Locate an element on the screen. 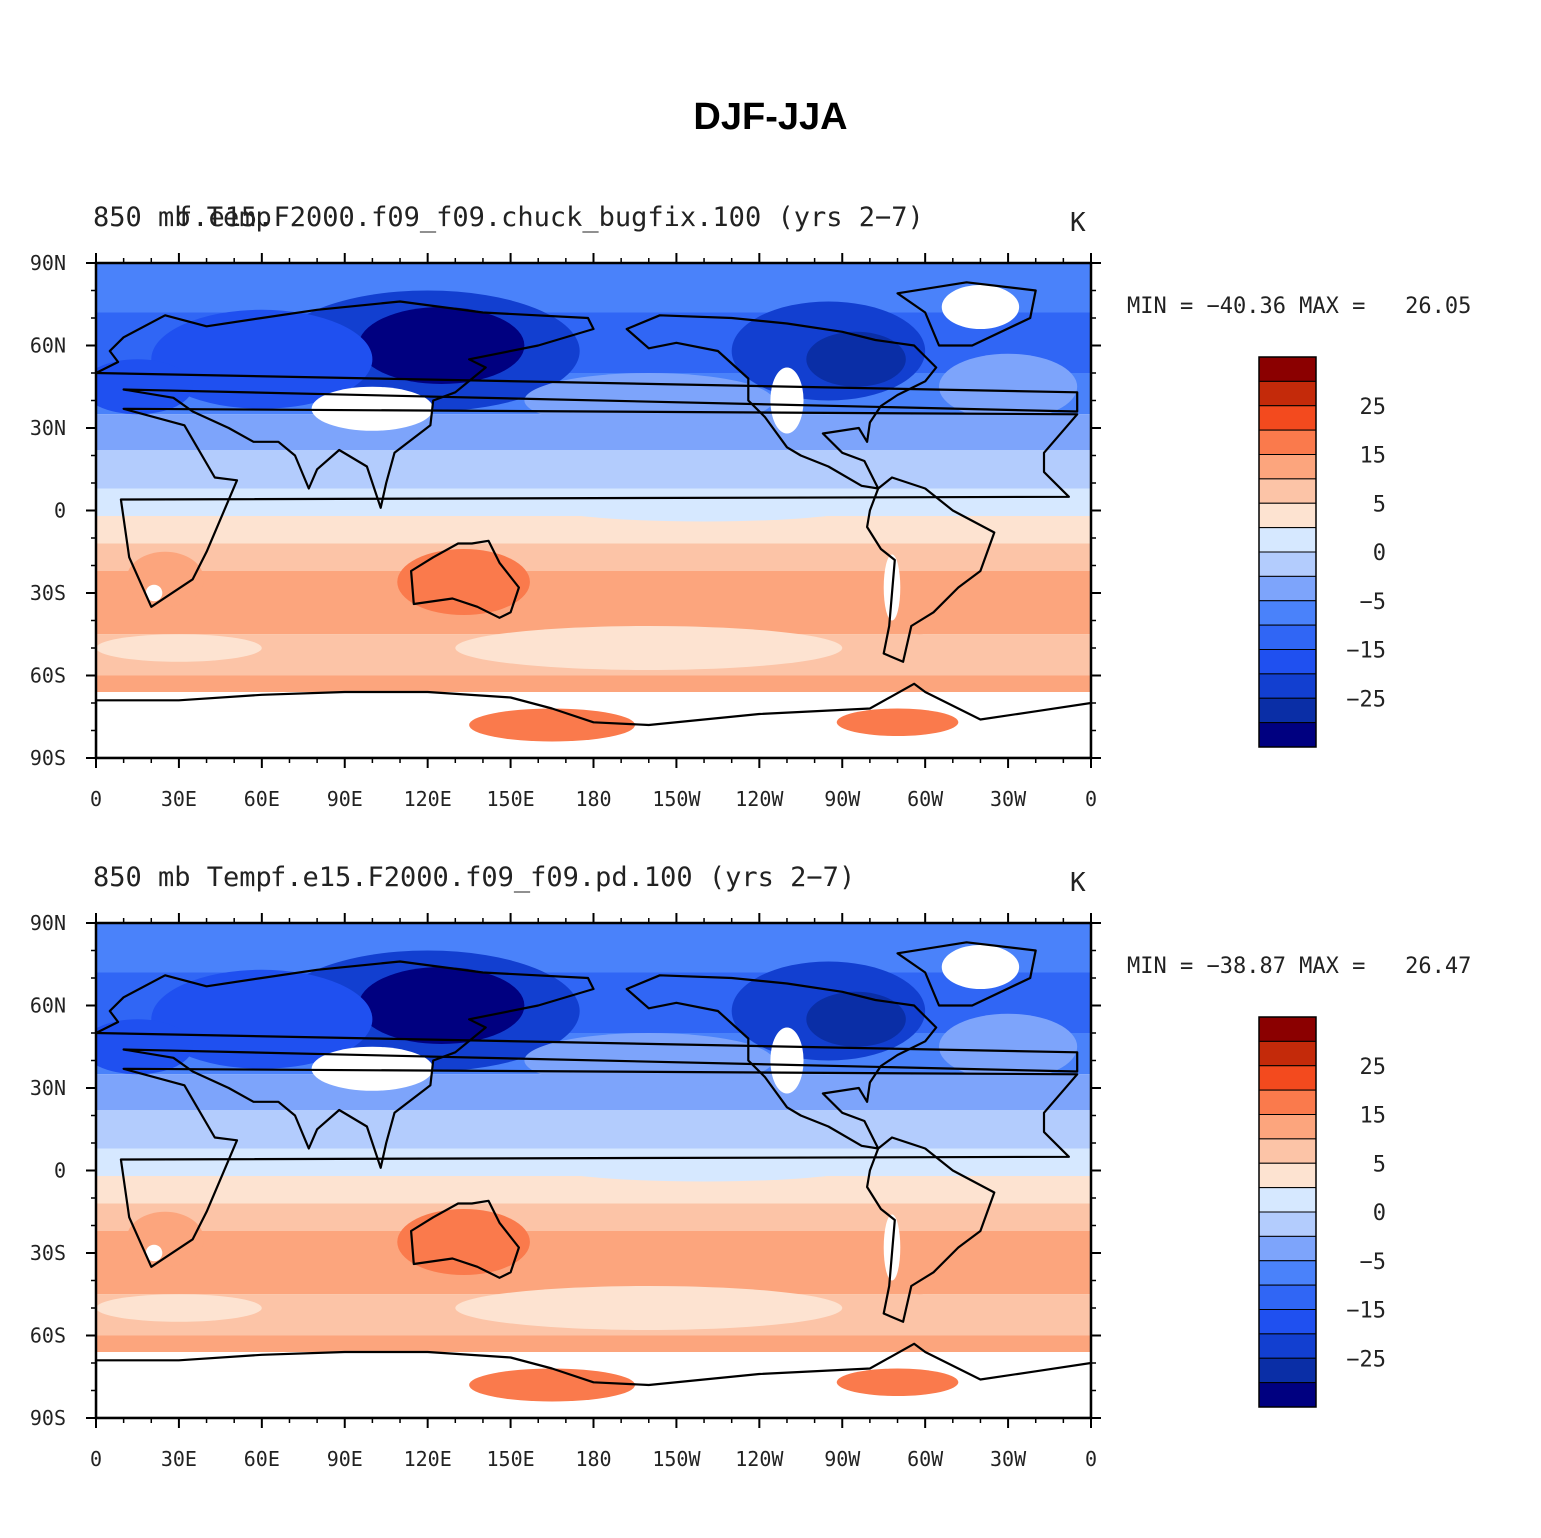 This screenshot has width=1541, height=1538. lat-label: 30S is located at coordinates (48, 1253).